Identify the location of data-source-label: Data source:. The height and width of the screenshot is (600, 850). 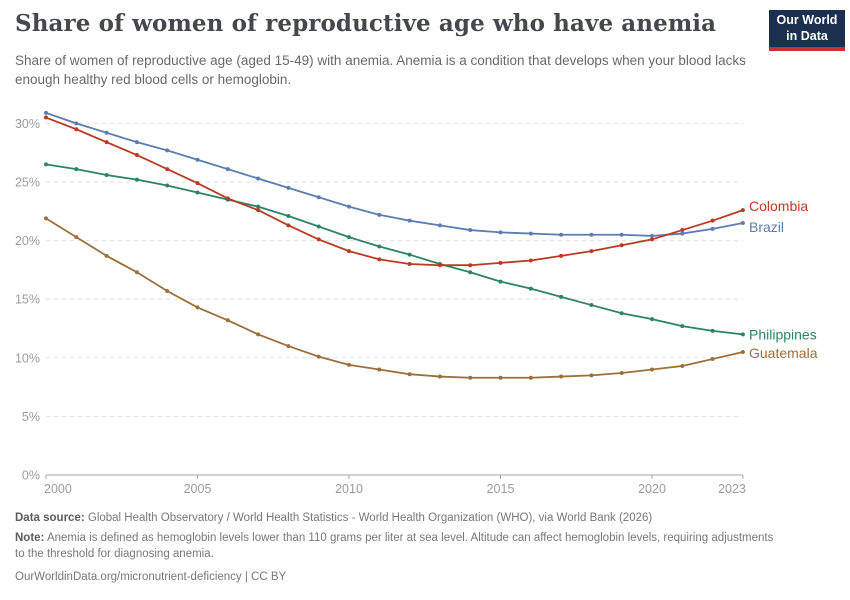
(50, 518).